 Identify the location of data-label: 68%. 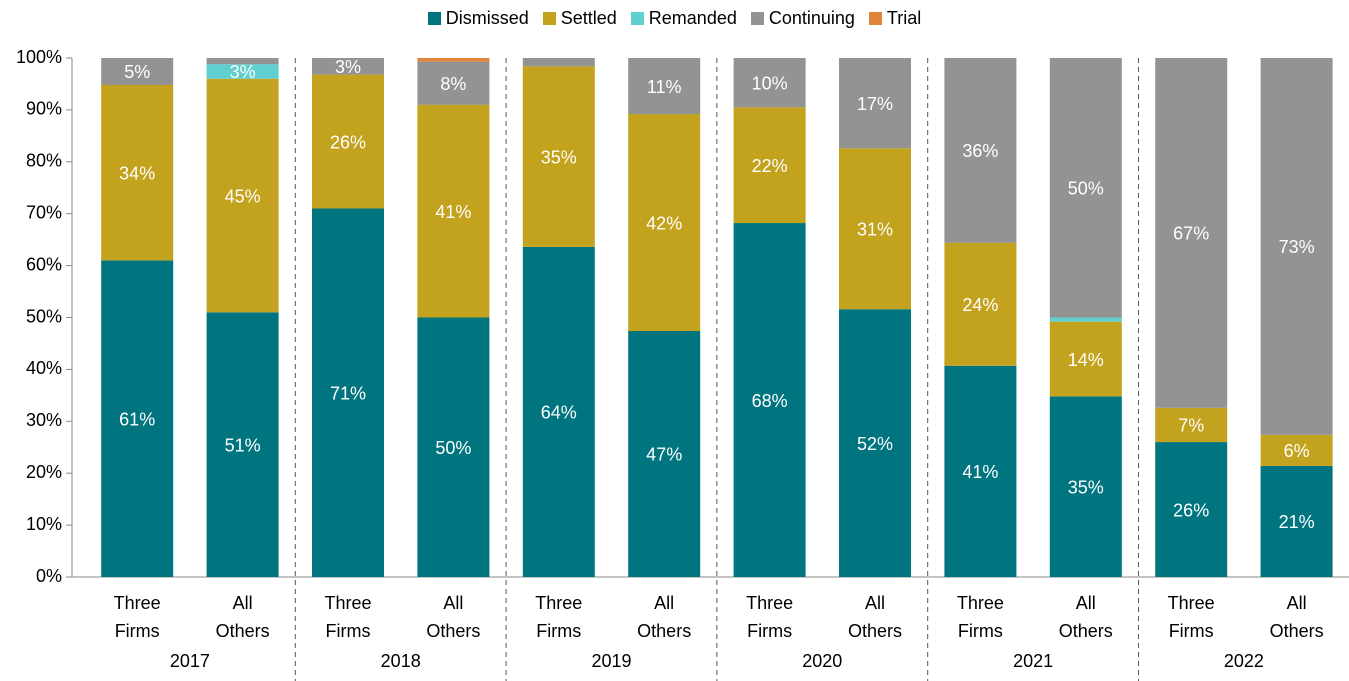
(770, 401).